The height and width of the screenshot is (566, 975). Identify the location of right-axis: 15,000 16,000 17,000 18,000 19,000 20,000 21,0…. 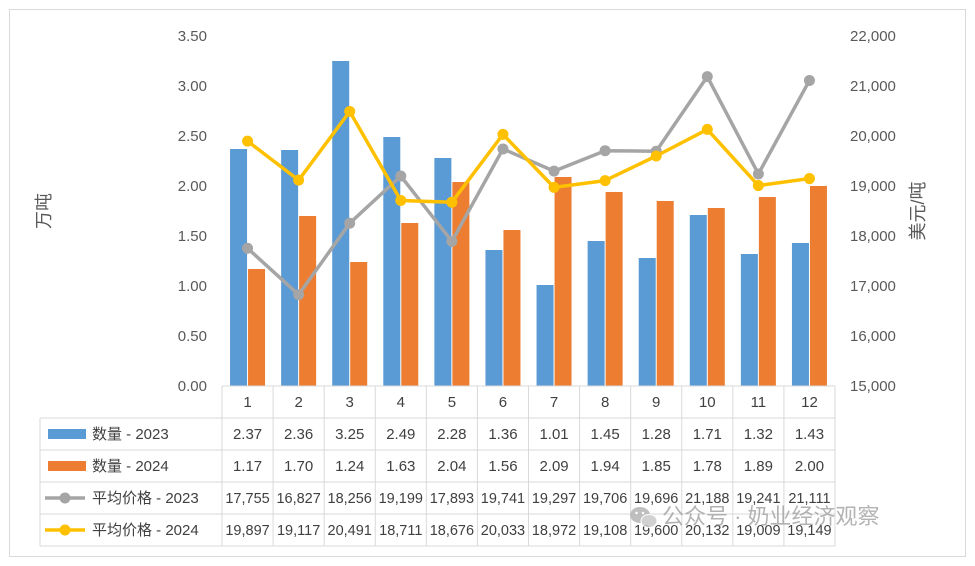
(873, 211).